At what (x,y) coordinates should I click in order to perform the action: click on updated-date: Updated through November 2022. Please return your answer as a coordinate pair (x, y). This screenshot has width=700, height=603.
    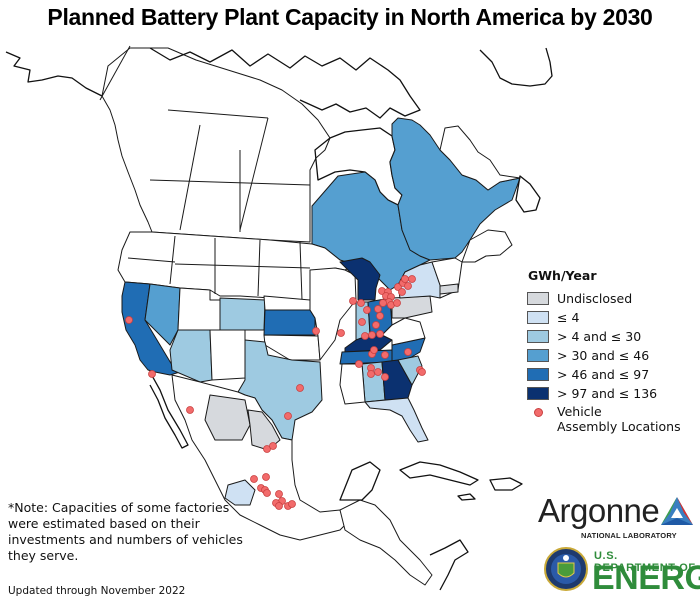
    Looking at the image, I should click on (97, 591).